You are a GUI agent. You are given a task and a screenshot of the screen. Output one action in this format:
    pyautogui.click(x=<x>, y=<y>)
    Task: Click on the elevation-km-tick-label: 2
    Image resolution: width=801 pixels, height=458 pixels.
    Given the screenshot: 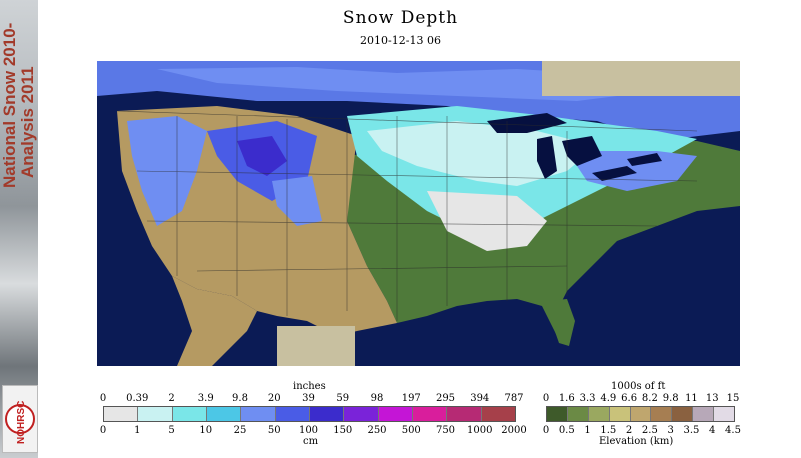 What is the action you would take?
    pyautogui.click(x=629, y=430)
    